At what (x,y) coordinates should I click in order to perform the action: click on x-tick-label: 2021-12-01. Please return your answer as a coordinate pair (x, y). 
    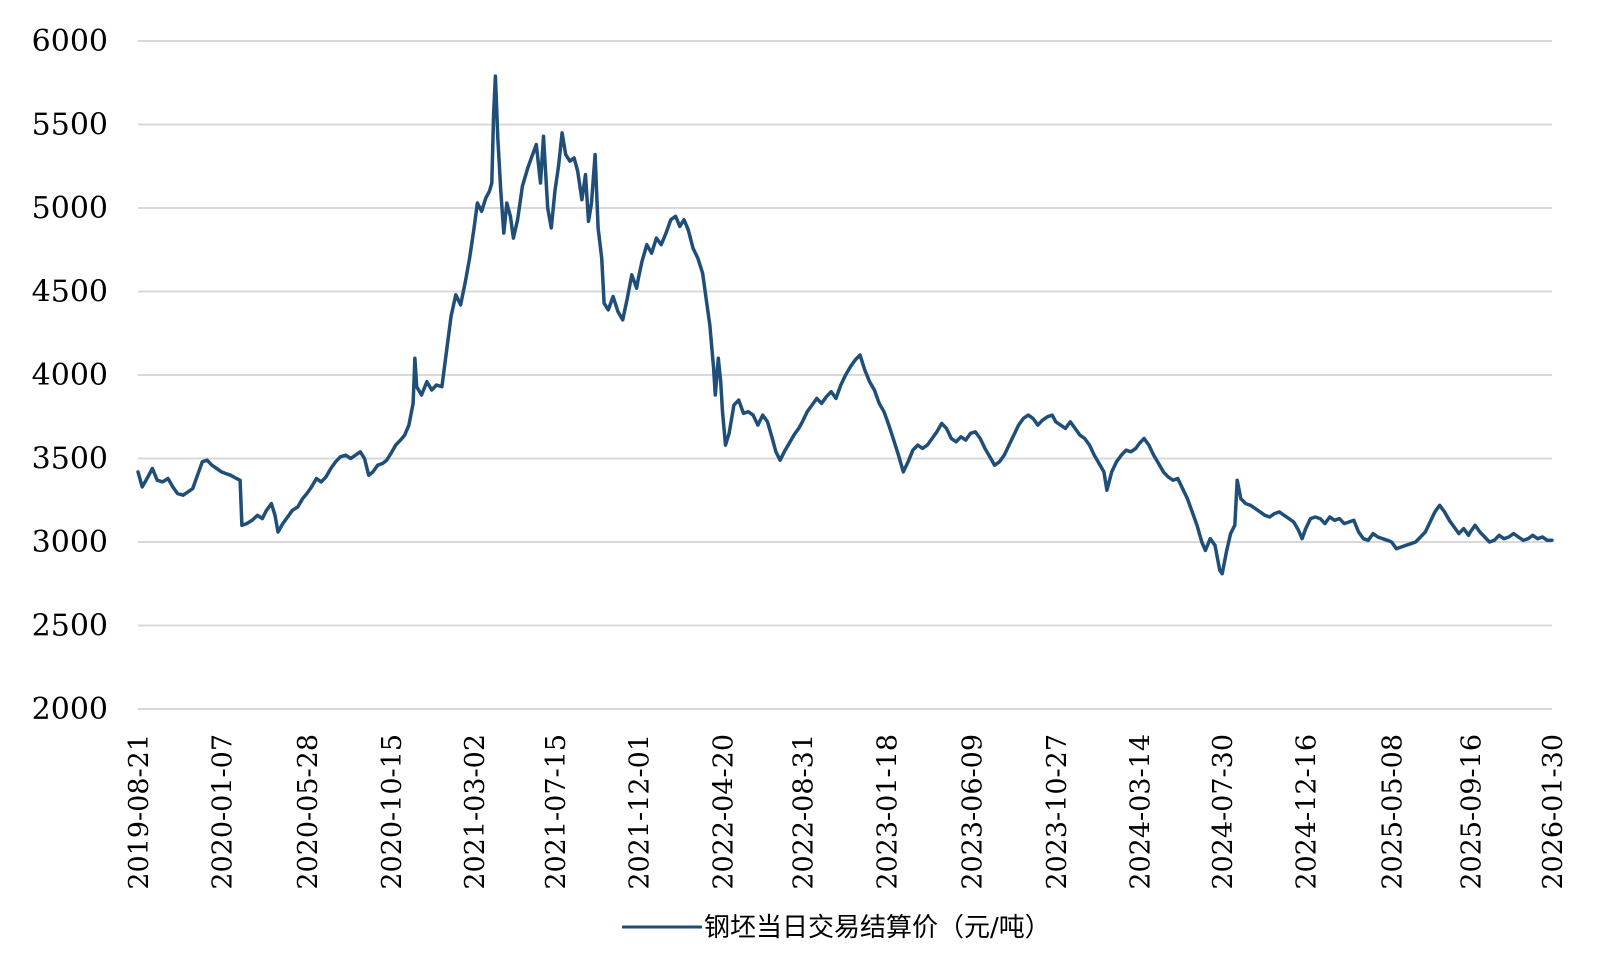
    Looking at the image, I should click on (639, 812).